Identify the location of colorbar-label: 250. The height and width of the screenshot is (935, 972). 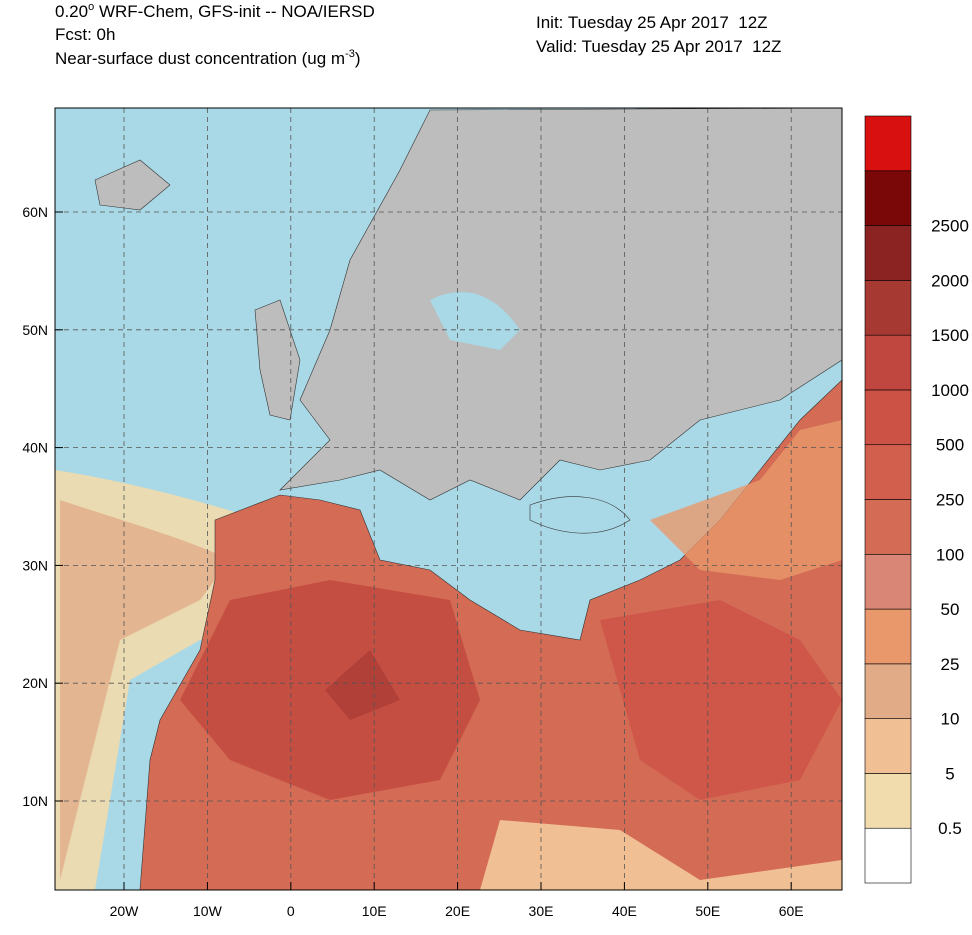
(950, 500).